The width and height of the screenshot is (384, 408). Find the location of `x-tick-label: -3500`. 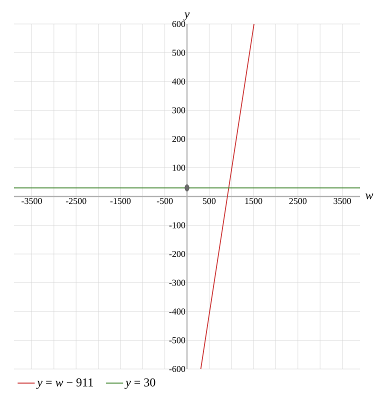

x-tick-label: -3500 is located at coordinates (32, 201).